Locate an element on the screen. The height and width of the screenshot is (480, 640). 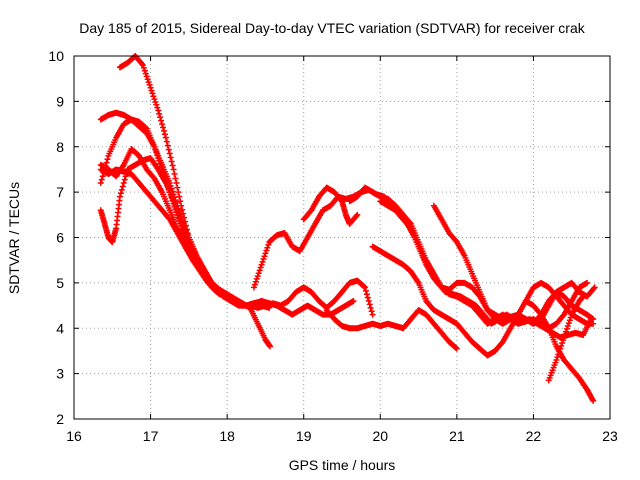
y-tick-label: 10 is located at coordinates (56, 56).